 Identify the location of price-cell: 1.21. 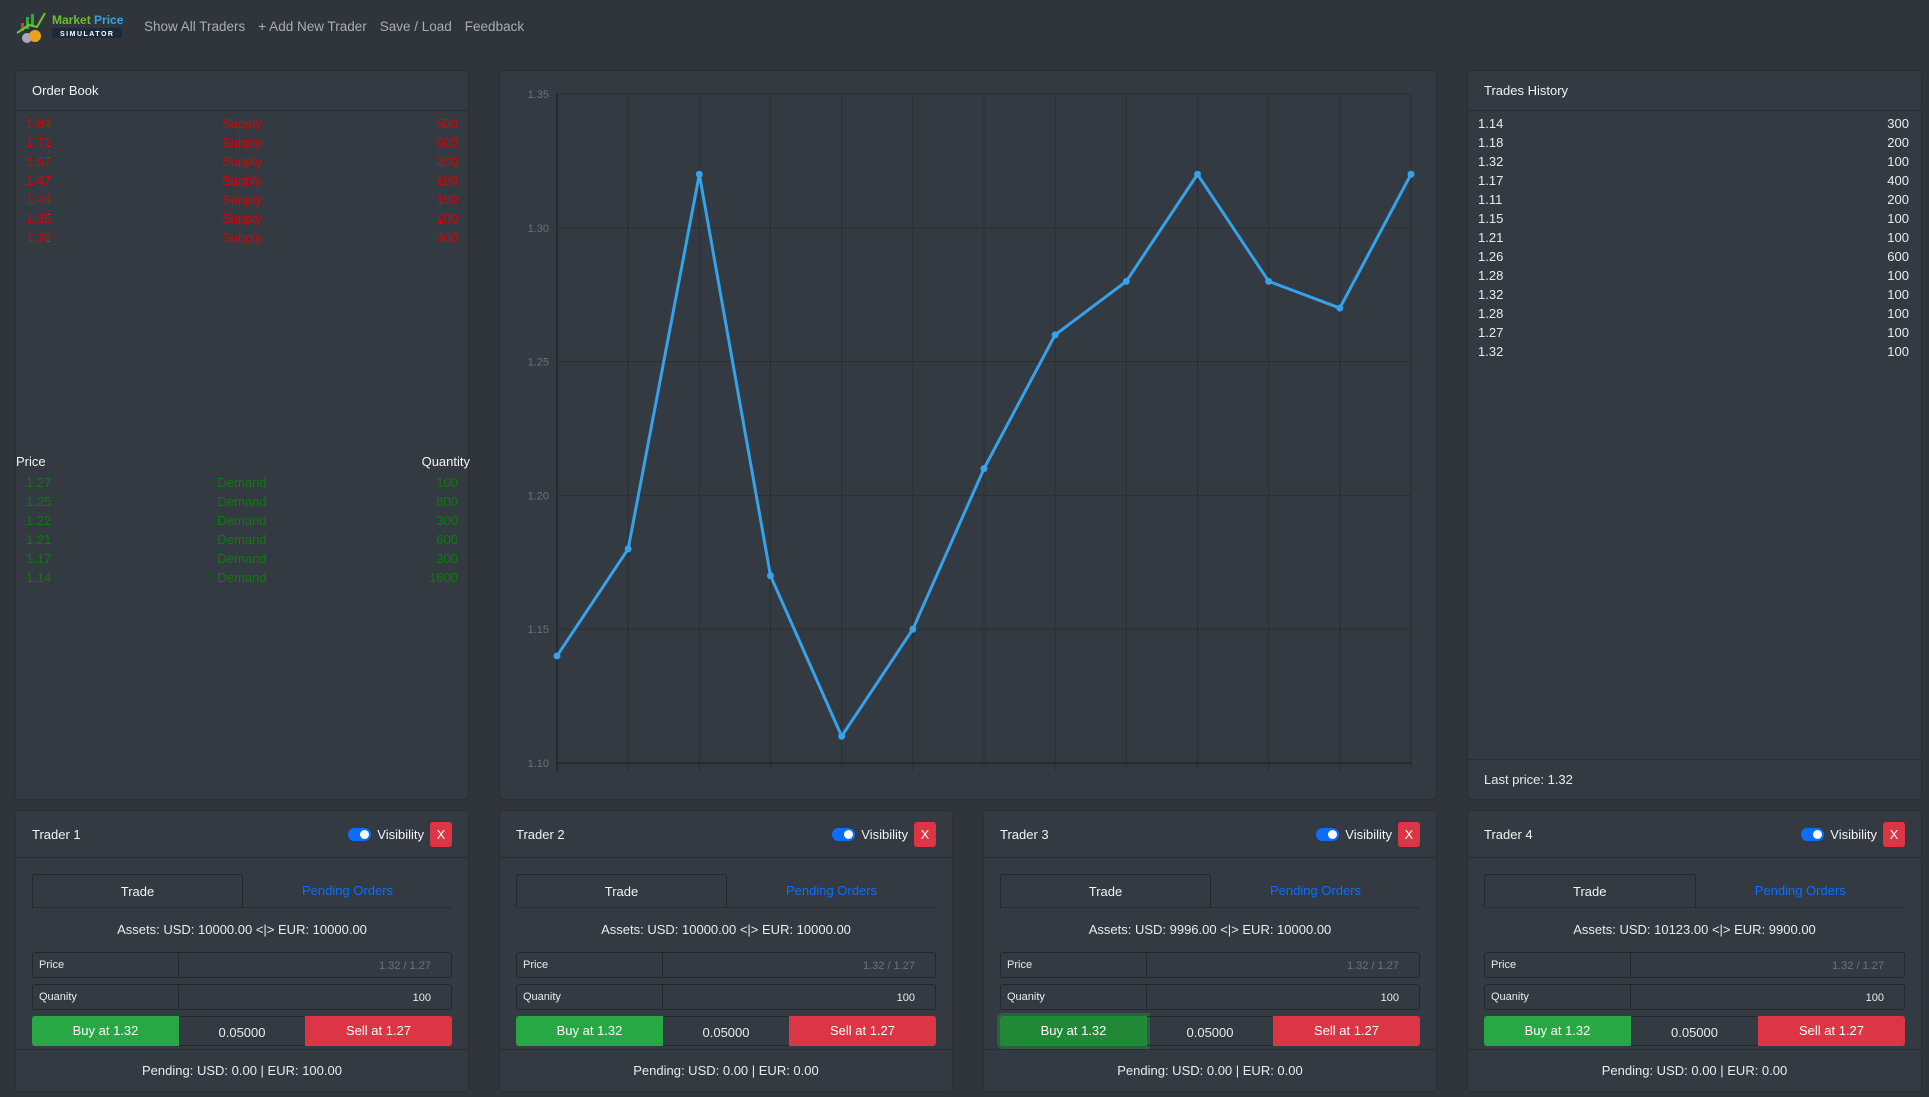
(39, 539).